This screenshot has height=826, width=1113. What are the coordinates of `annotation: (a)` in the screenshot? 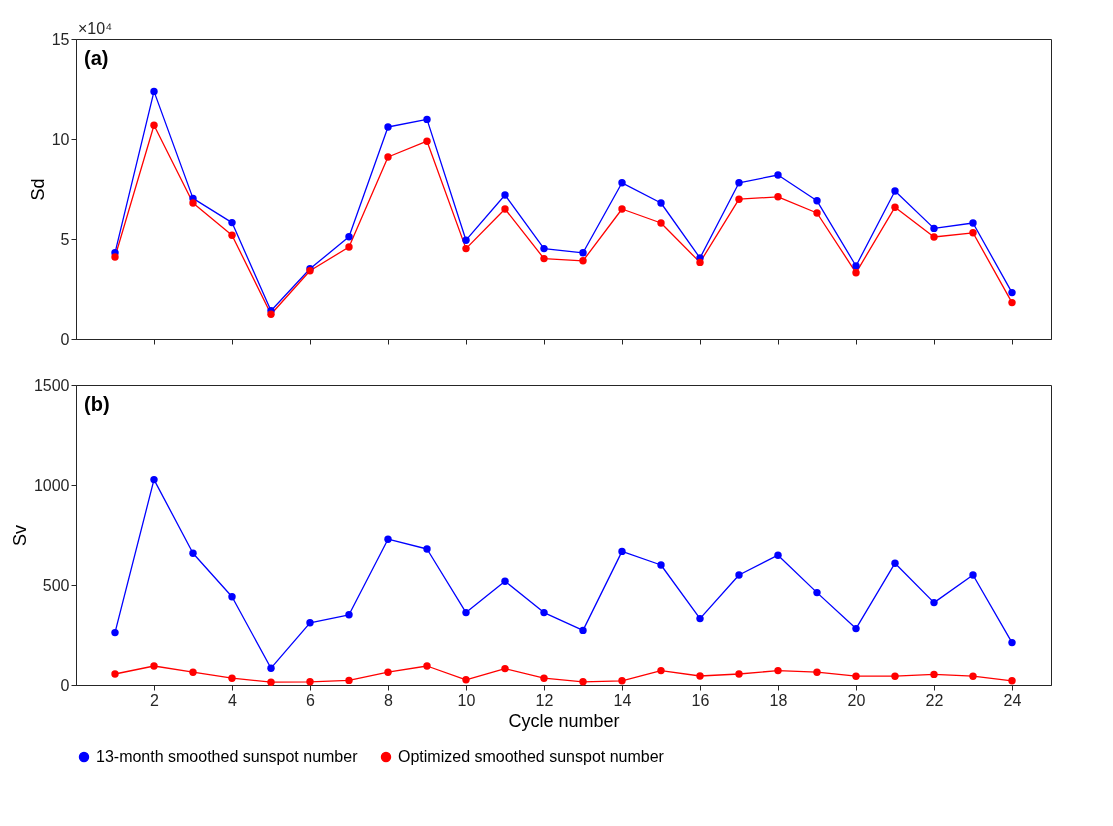 It's located at (96, 58).